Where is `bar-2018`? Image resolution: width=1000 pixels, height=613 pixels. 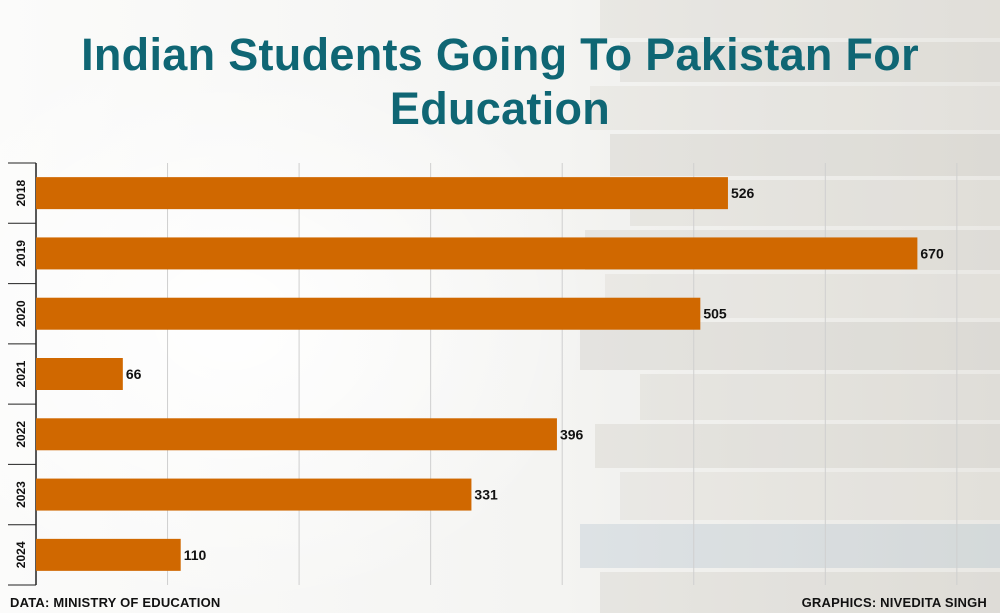 bar-2018 is located at coordinates (382, 193).